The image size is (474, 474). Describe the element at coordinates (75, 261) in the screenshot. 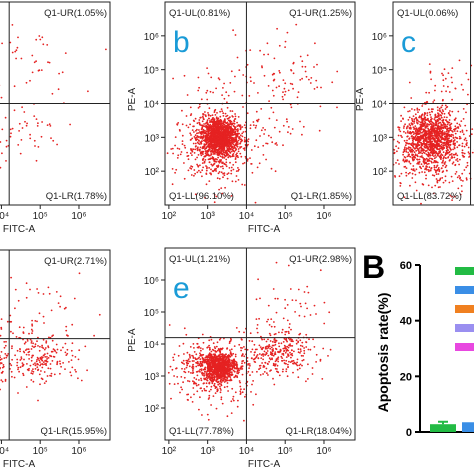

I see `quadrant-label: Q1-UR(2.71%)` at that location.